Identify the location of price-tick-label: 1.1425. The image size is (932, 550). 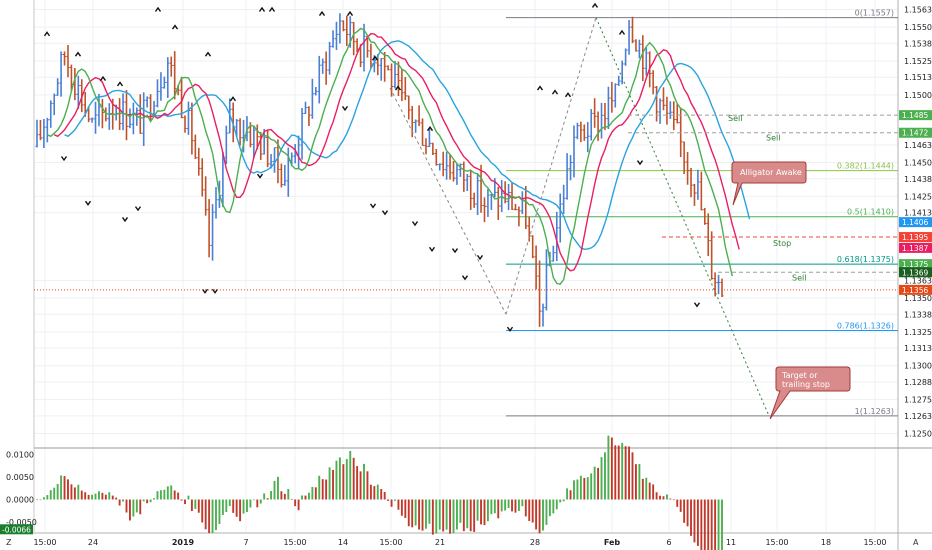
(918, 196).